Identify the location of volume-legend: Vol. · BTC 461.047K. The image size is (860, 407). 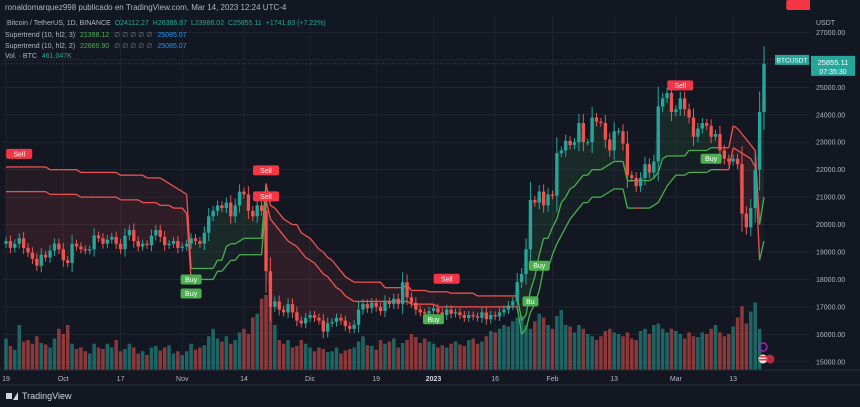
(38, 56).